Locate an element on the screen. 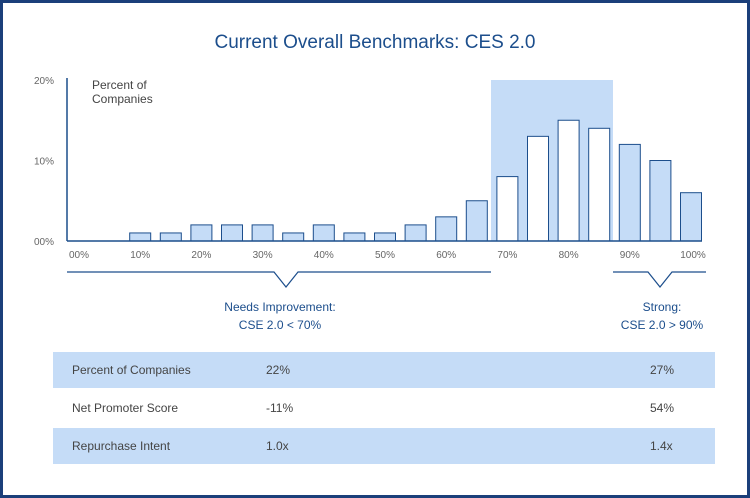 The height and width of the screenshot is (498, 750). strong-value: 54% is located at coordinates (662, 408).